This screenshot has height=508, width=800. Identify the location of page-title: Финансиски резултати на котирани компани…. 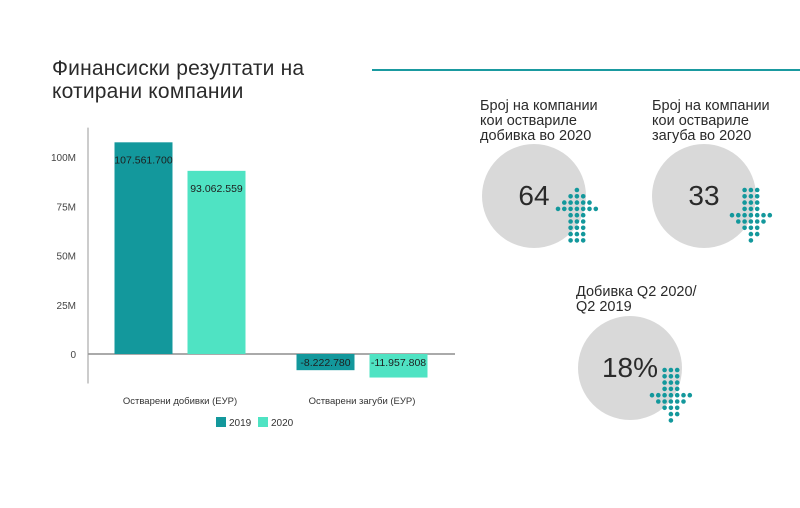
(212, 80).